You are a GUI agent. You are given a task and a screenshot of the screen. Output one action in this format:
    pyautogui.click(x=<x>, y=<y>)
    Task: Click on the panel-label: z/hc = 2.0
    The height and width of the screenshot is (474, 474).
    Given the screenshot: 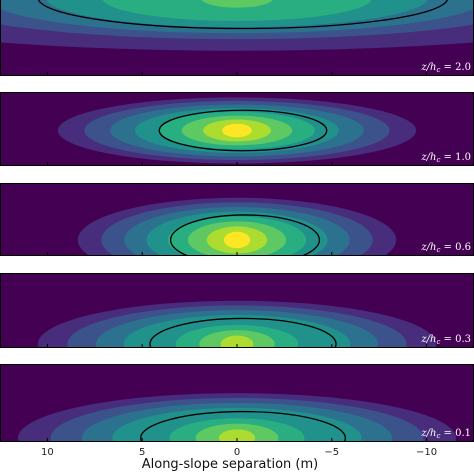 What is the action you would take?
    pyautogui.click(x=445, y=68)
    